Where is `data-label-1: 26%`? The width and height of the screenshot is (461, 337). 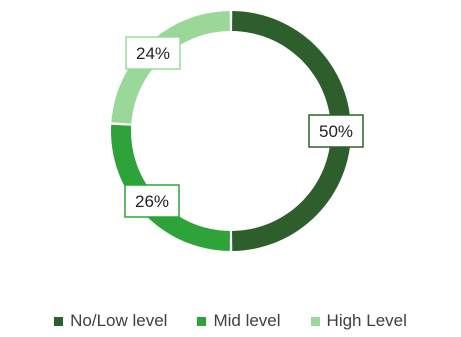
data-label-1: 26% is located at coordinates (152, 201).